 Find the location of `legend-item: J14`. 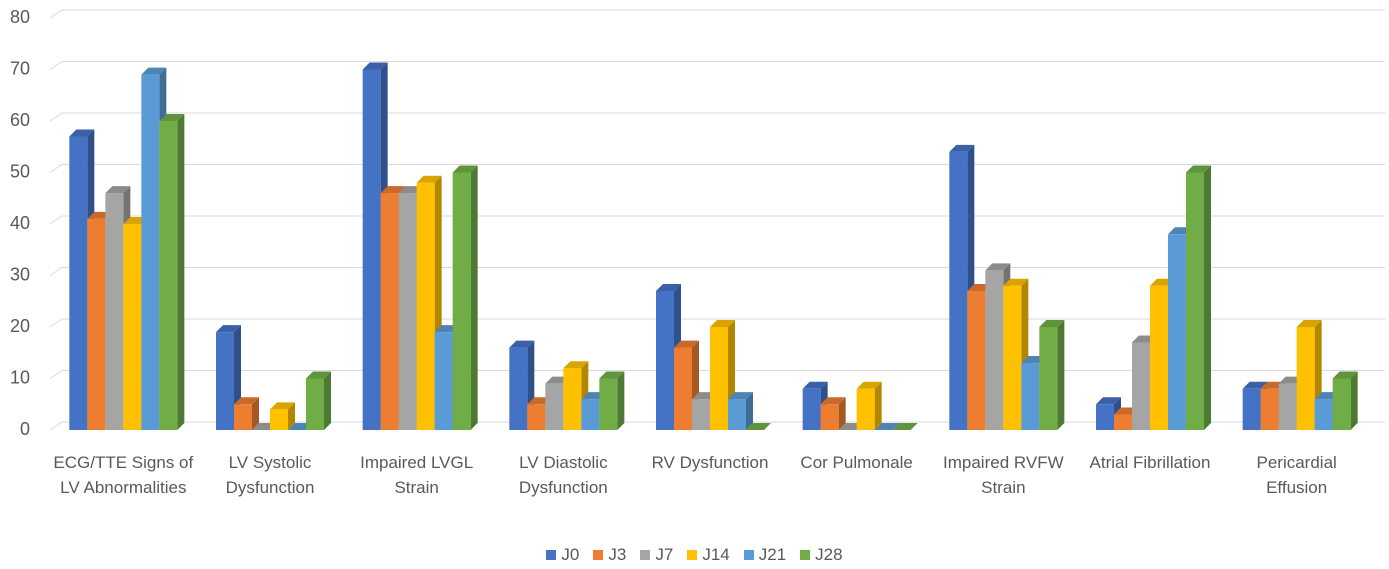

legend-item: J14 is located at coordinates (708, 555).